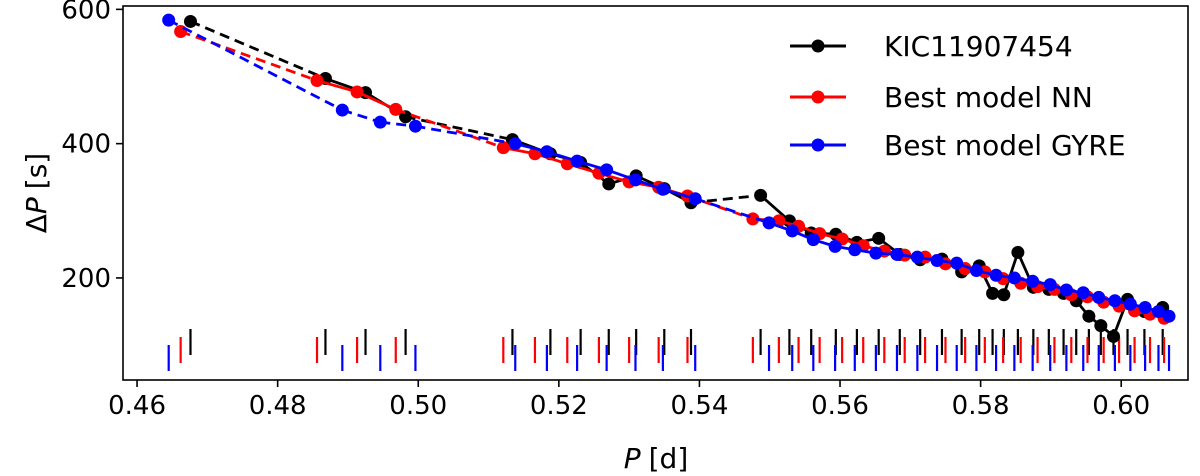 The width and height of the screenshot is (1200, 476). I want to click on legend-item: Best model GYRE, so click(958, 145).